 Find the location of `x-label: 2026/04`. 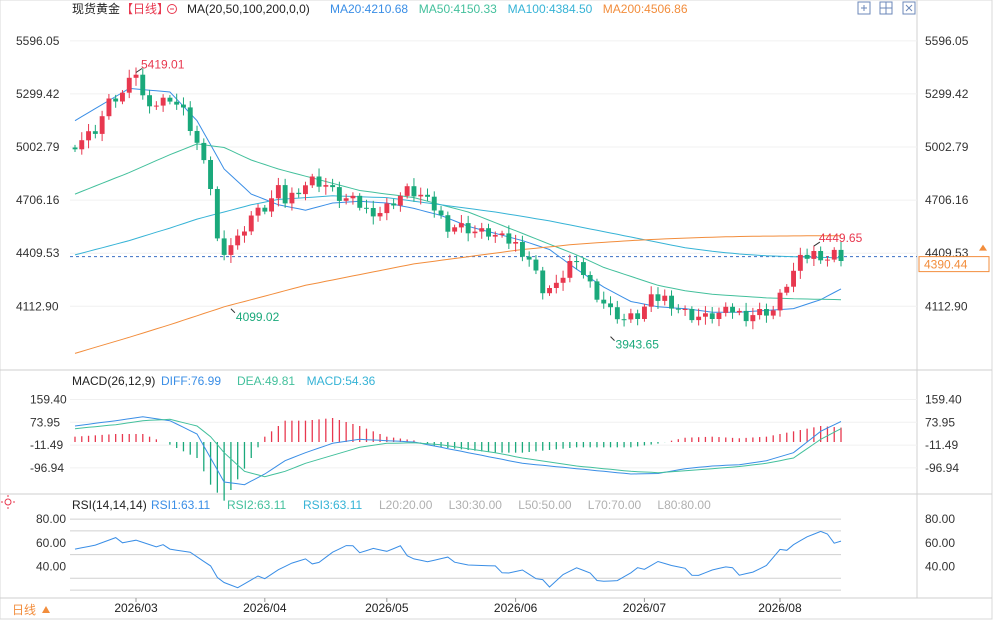

x-label: 2026/04 is located at coordinates (265, 608).